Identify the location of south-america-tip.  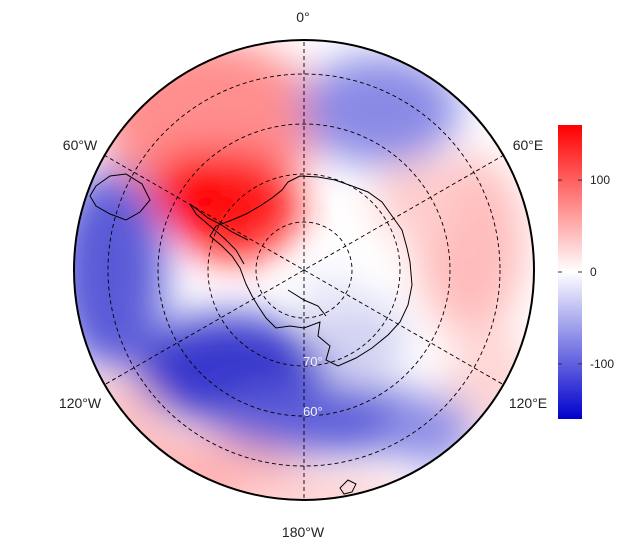
(120, 197).